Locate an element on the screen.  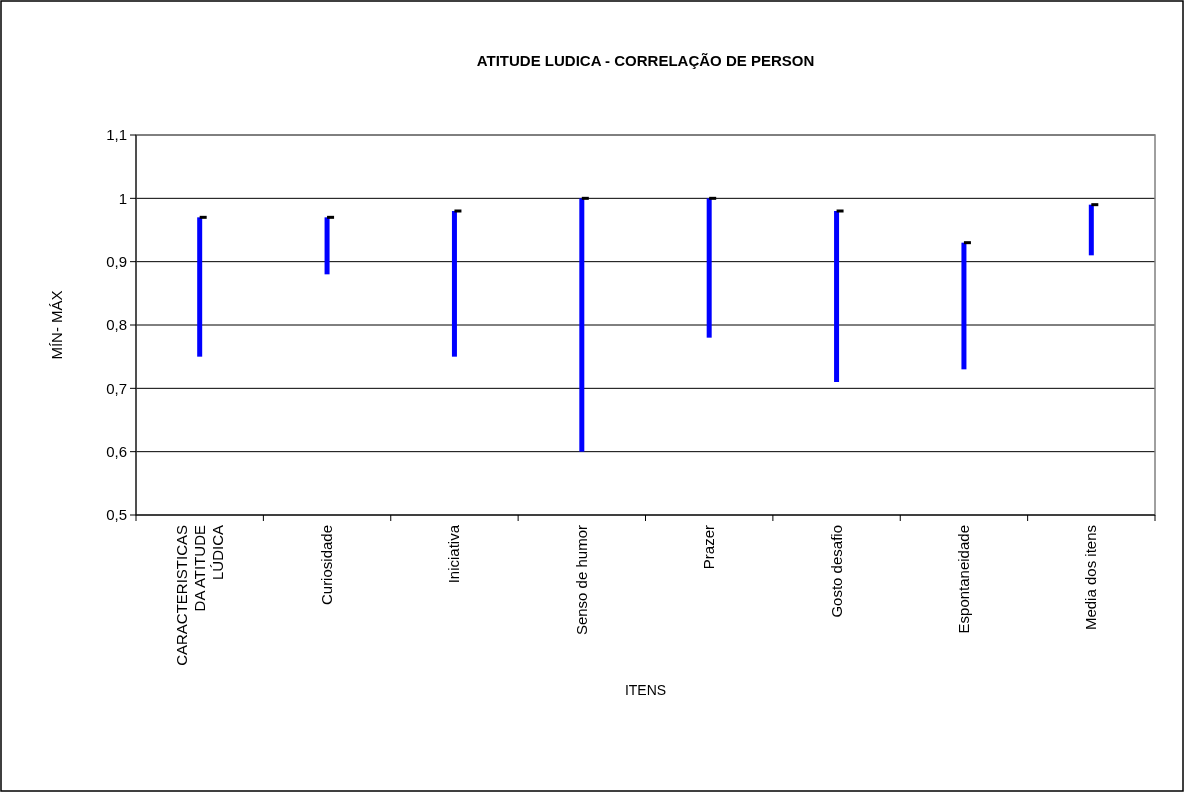
y-tick-label: 0,6 is located at coordinates (116, 451).